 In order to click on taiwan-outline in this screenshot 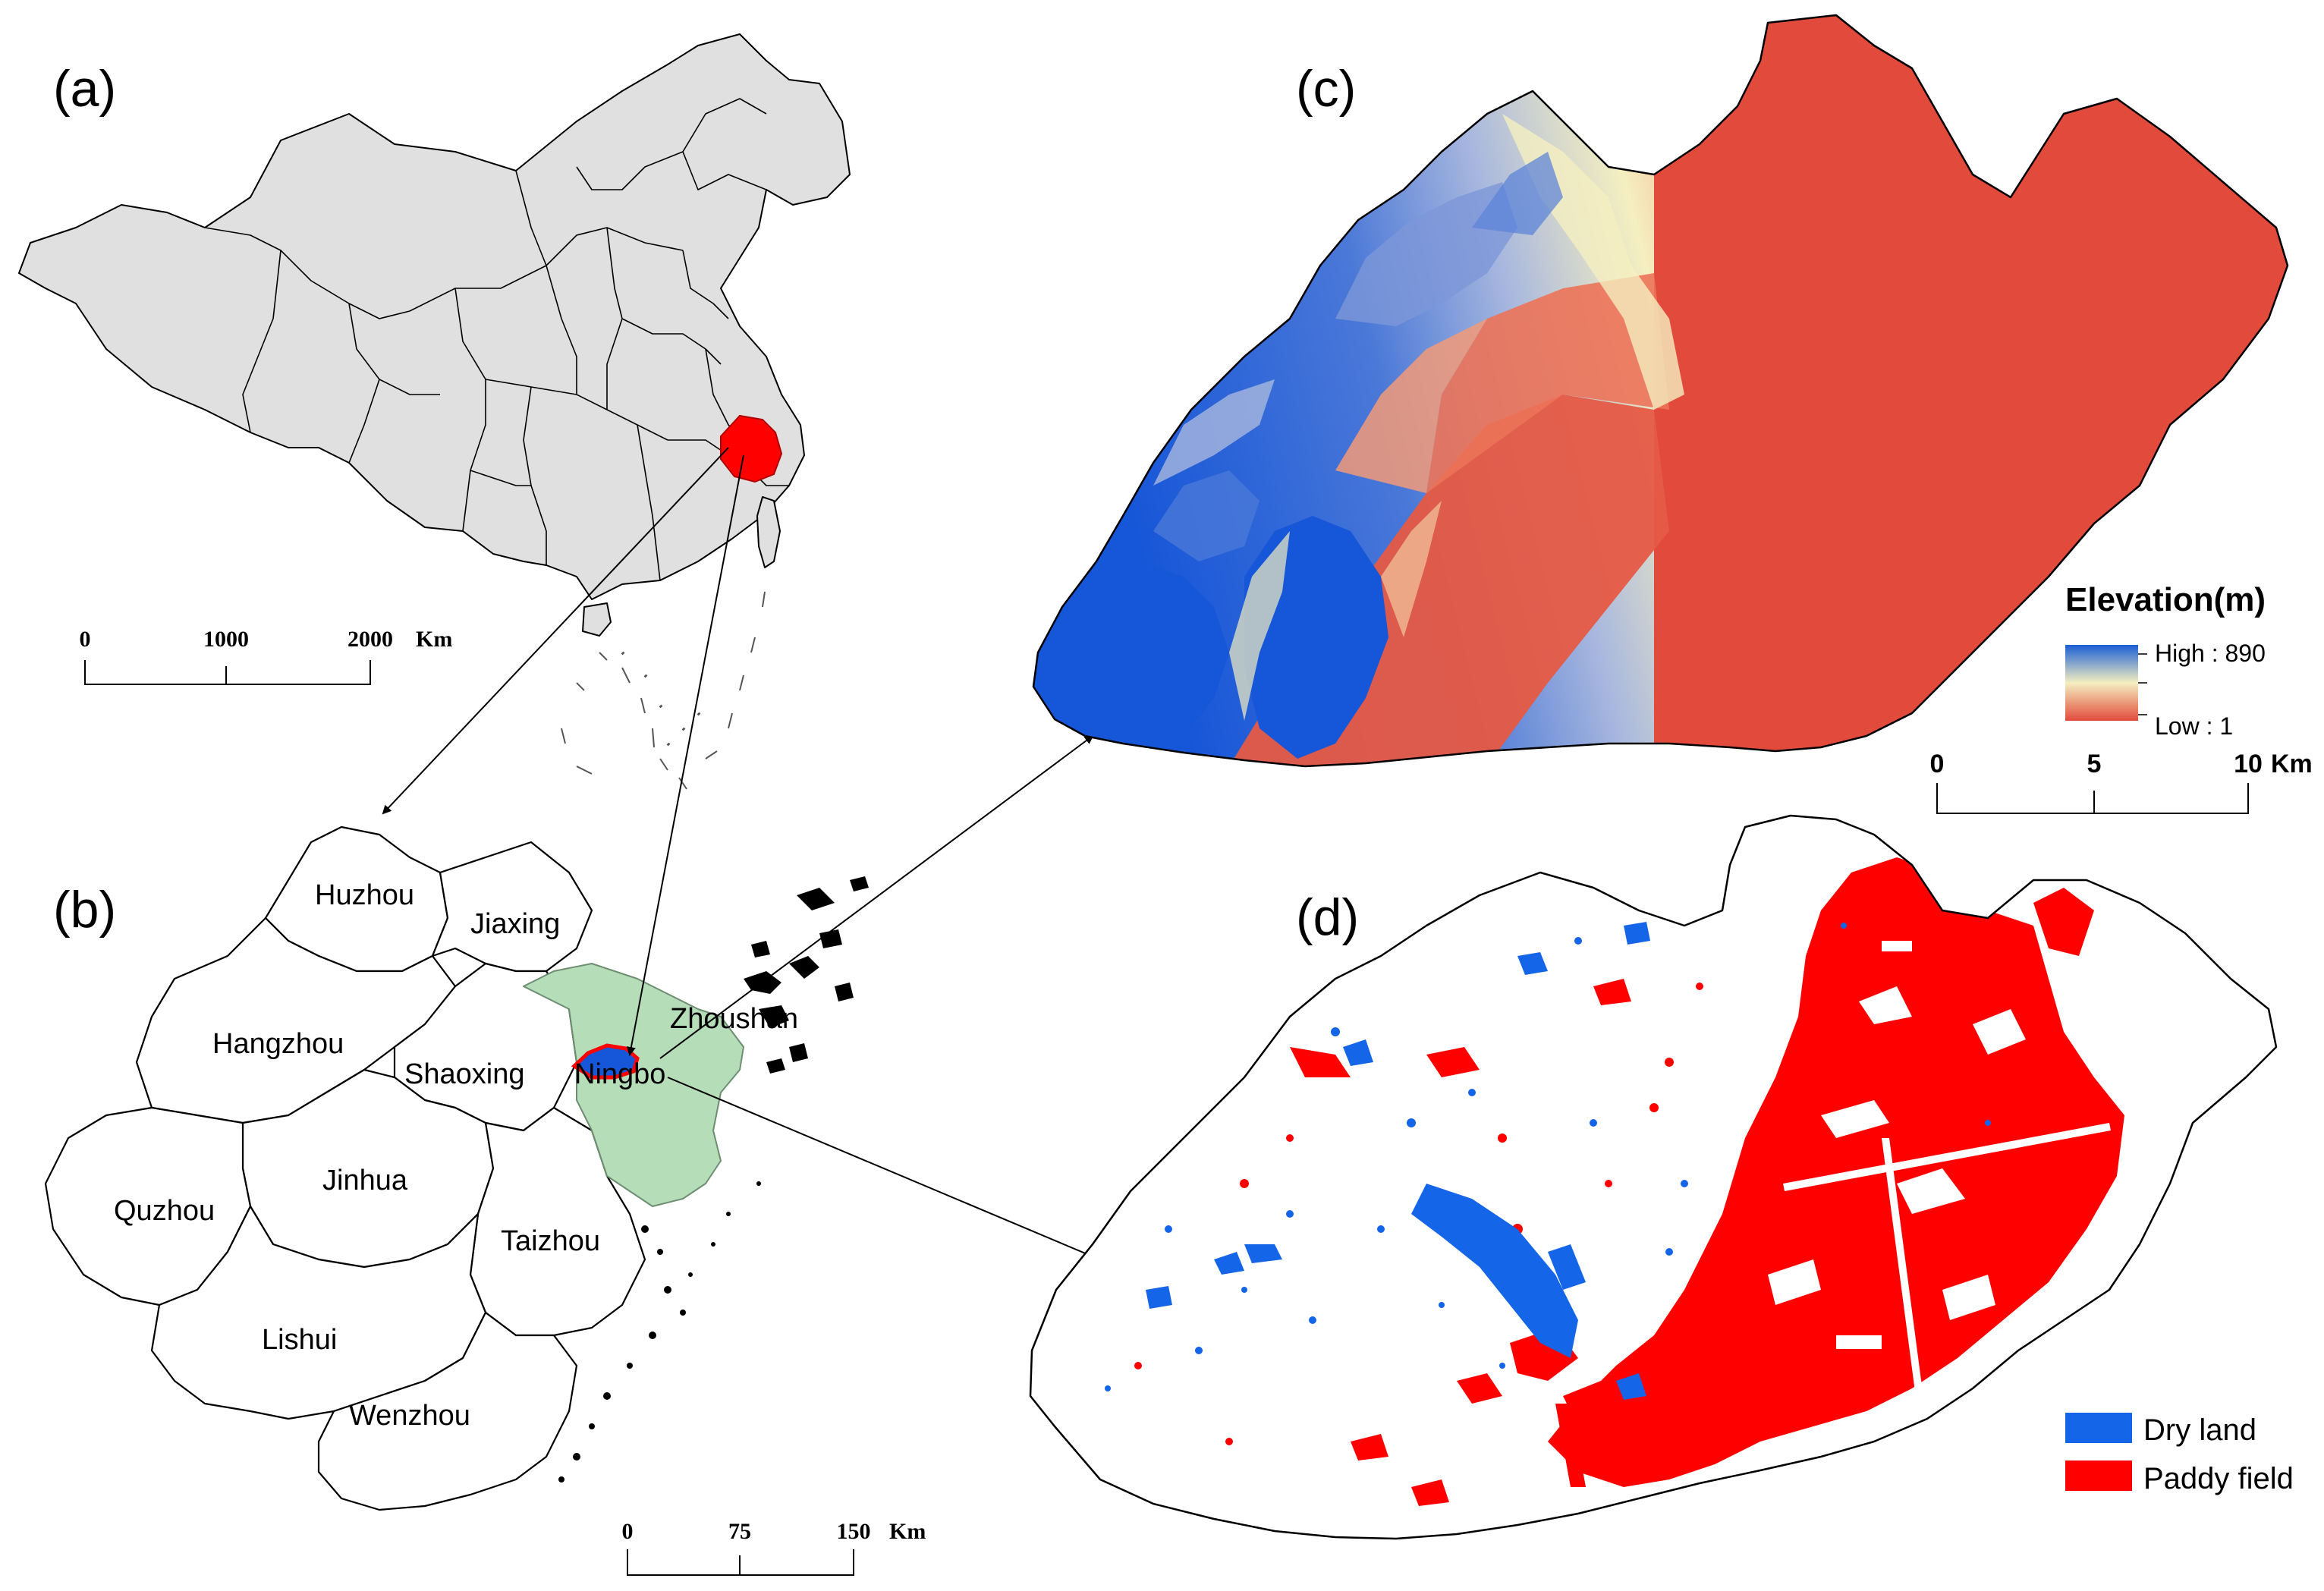, I will do `click(768, 532)`.